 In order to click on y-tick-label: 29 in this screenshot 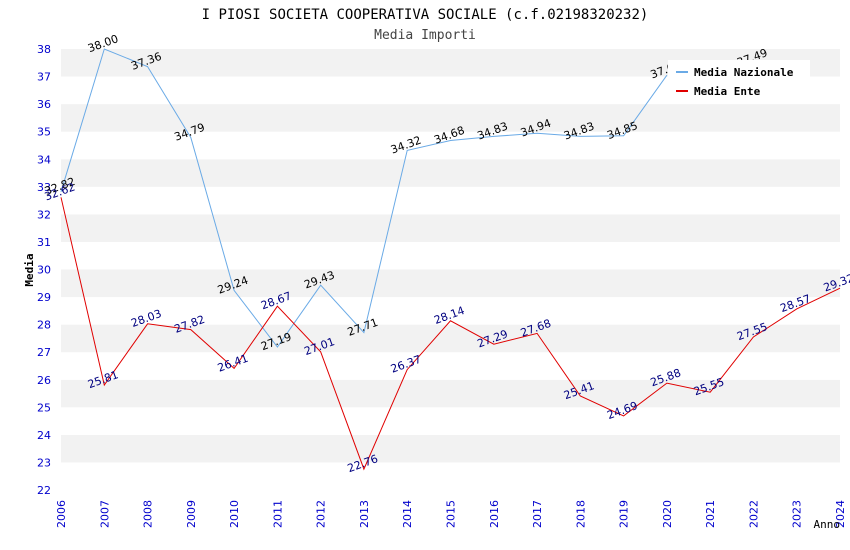, I will do `click(44, 297)`.